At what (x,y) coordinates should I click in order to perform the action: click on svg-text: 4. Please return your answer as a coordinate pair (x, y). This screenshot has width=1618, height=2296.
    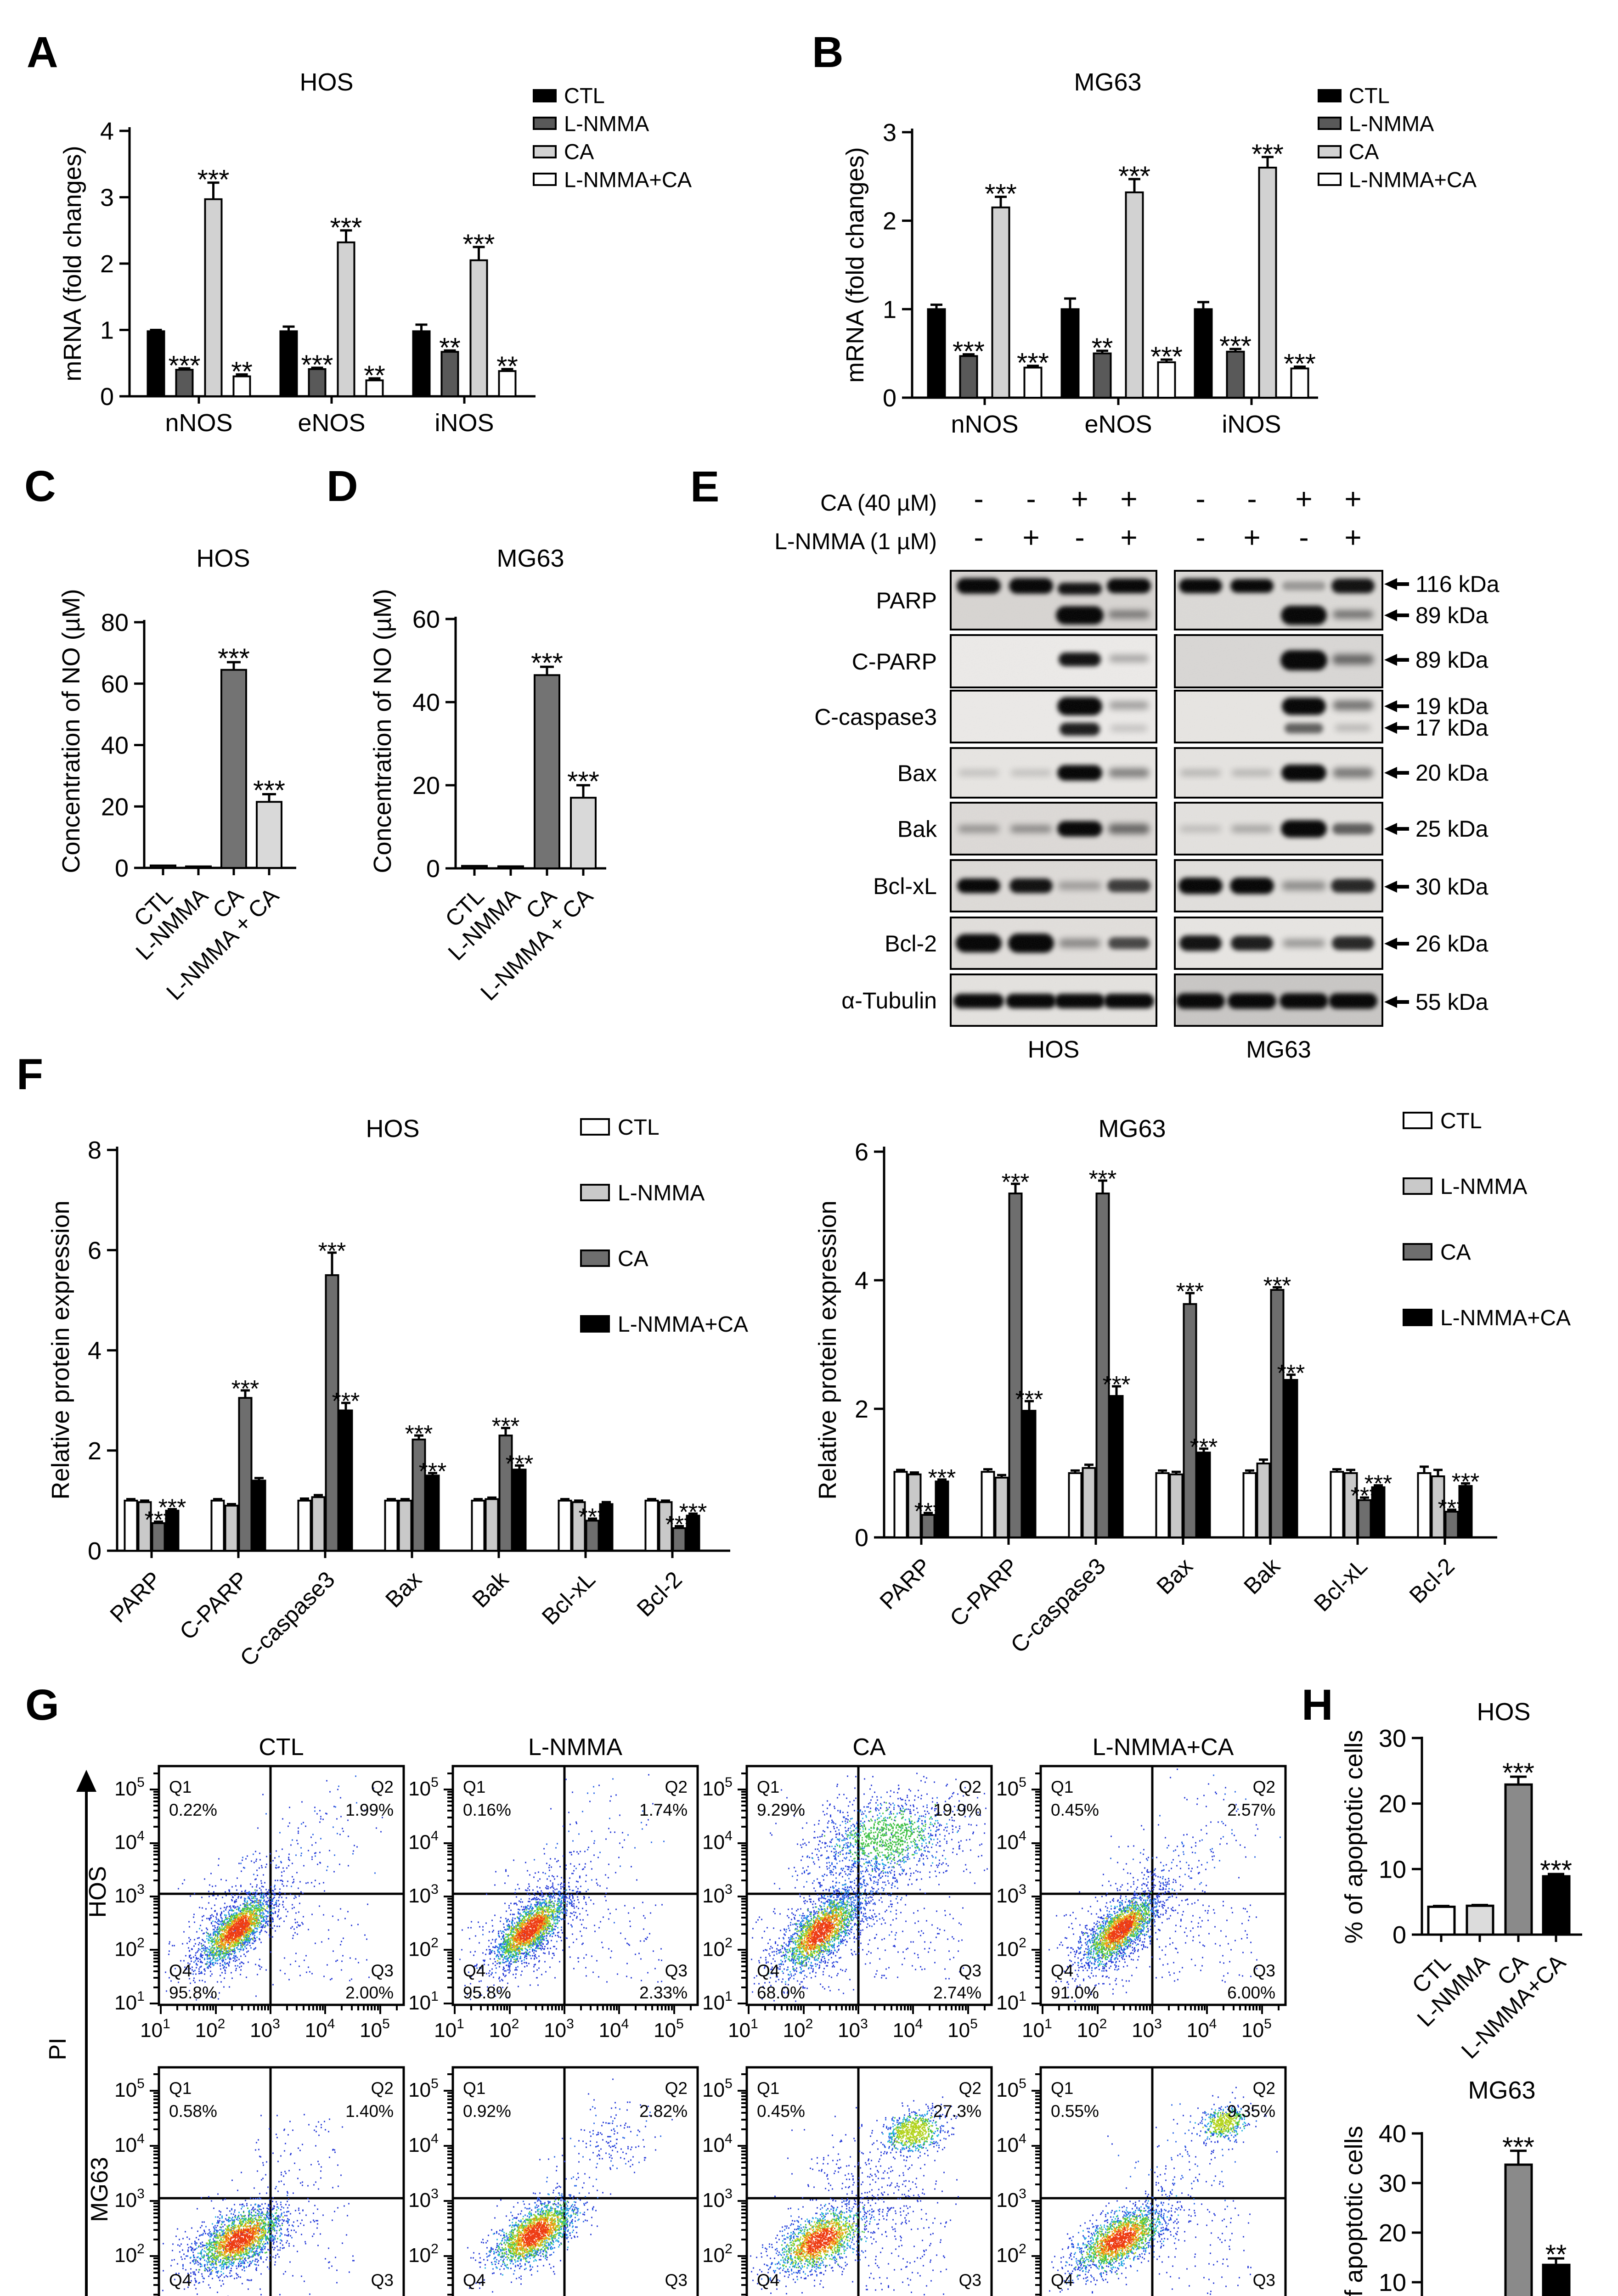
    Looking at the image, I should click on (862, 1281).